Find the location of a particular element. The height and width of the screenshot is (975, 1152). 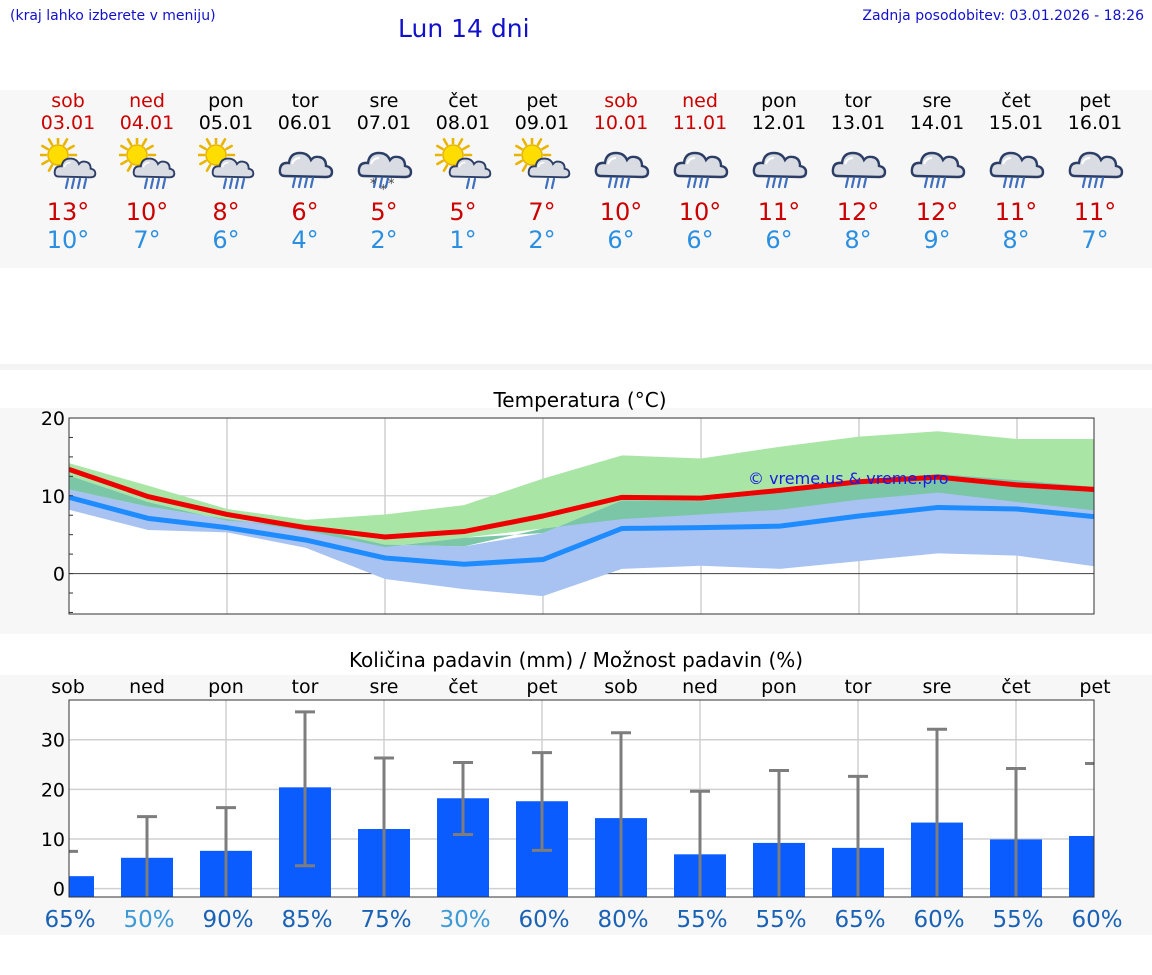

last-update: Zadnja posodobitev: 03.01.2026 - 18:26 is located at coordinates (1003, 16).